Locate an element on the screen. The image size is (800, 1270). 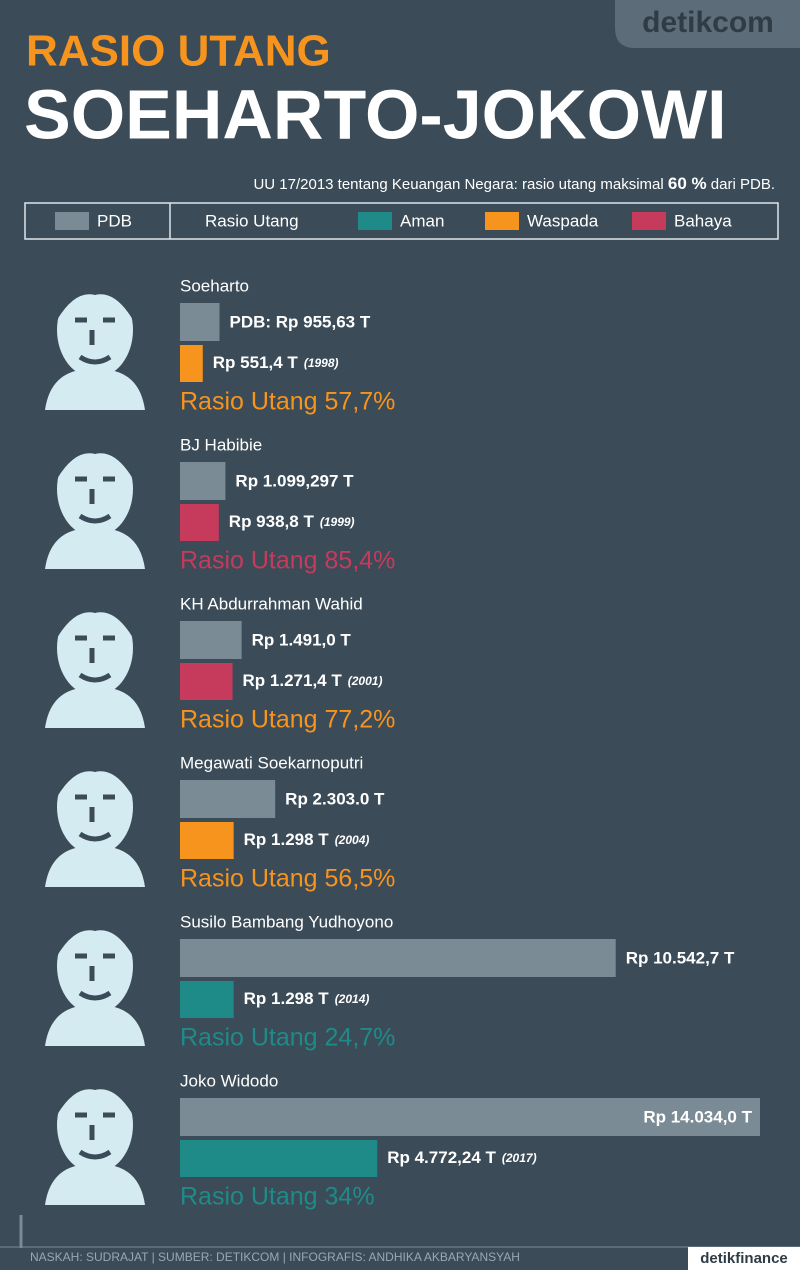
gdp-label: Rp 1.491,0 T is located at coordinates (302, 639).